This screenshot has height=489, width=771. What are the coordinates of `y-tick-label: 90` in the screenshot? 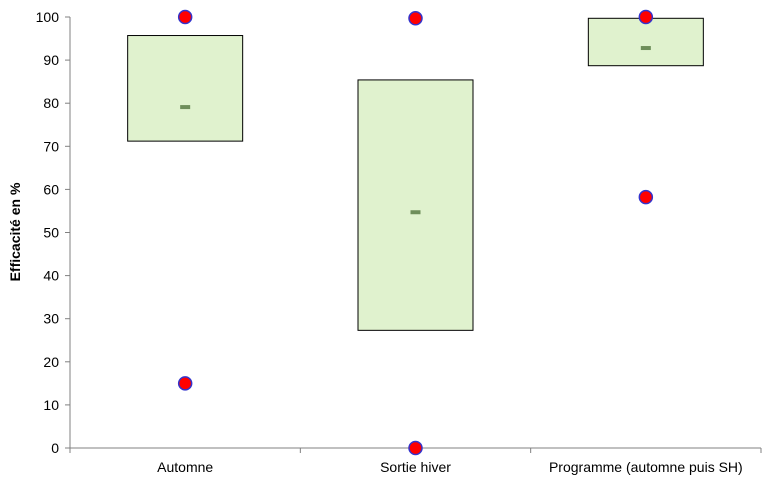 It's located at (51, 60).